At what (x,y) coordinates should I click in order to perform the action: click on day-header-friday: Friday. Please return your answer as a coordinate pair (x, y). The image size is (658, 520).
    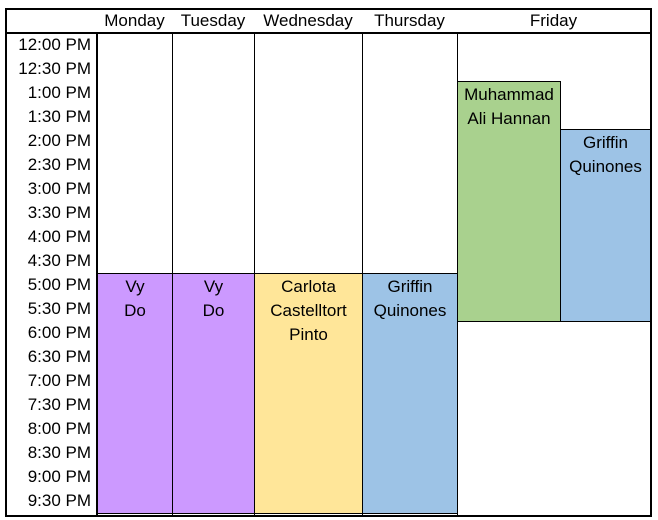
    Looking at the image, I should click on (553, 20).